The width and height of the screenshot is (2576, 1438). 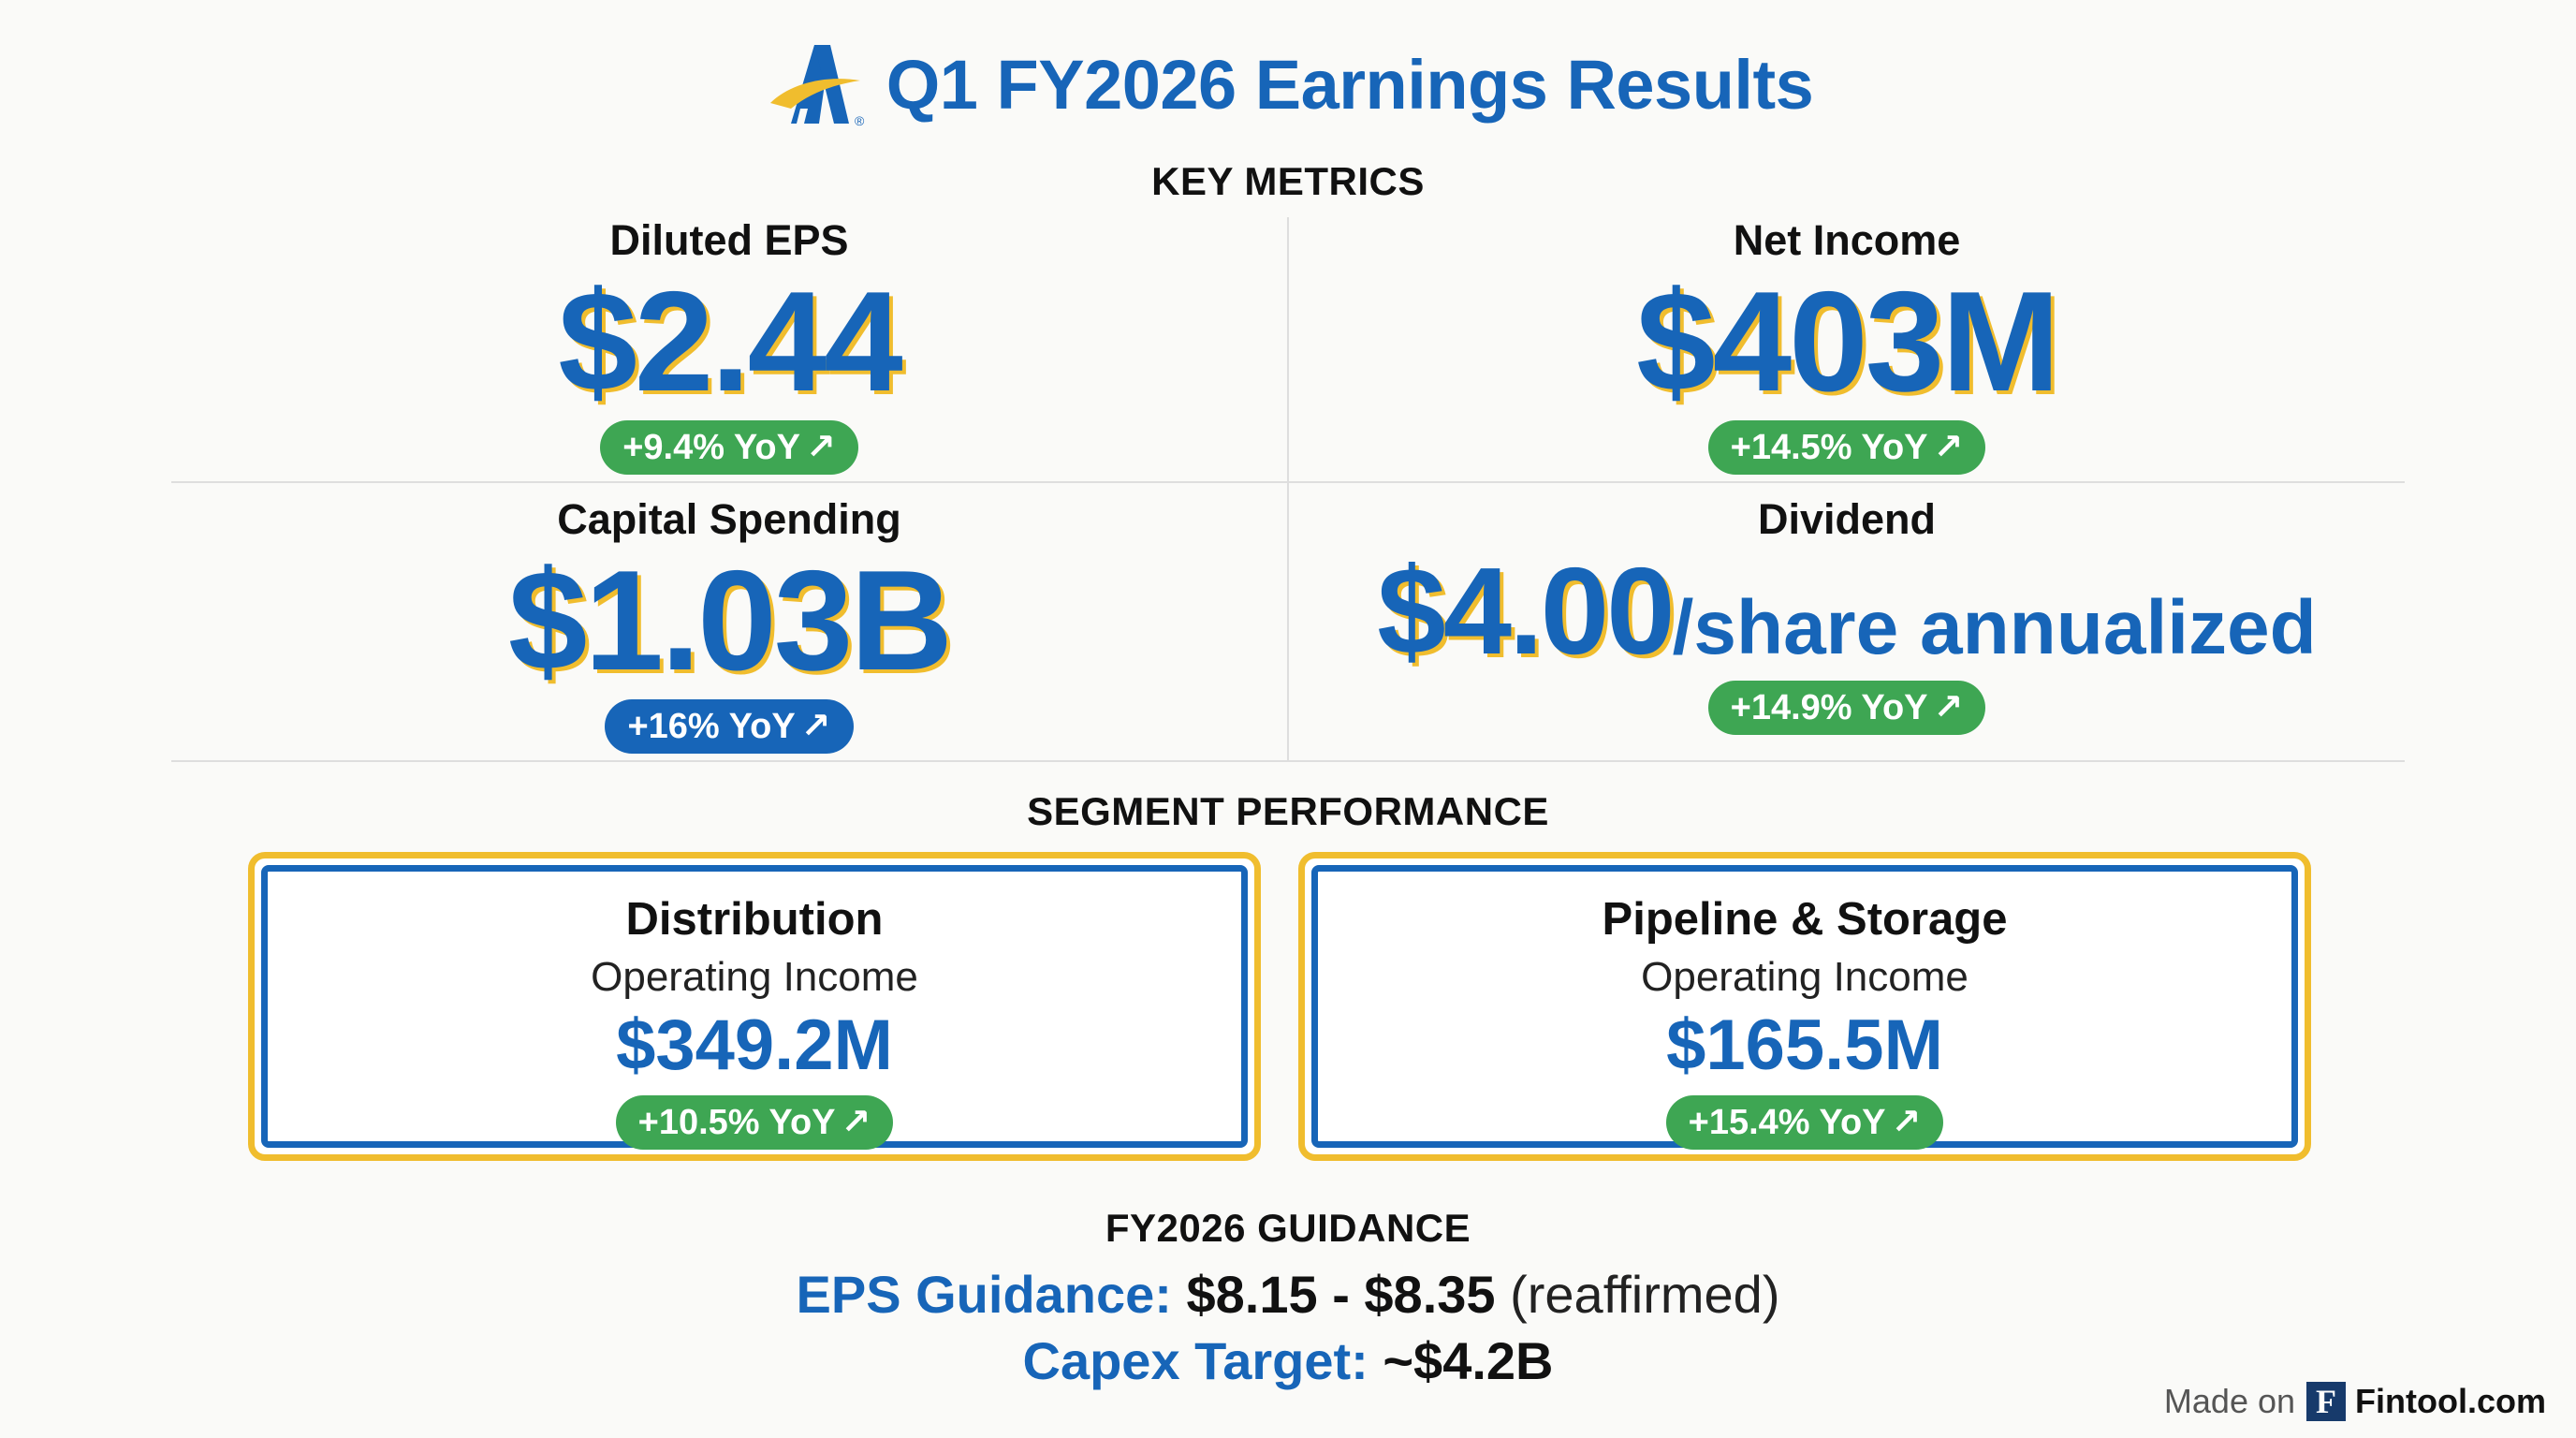 What do you see at coordinates (730, 620) in the screenshot?
I see `metric-value: $1.03B` at bounding box center [730, 620].